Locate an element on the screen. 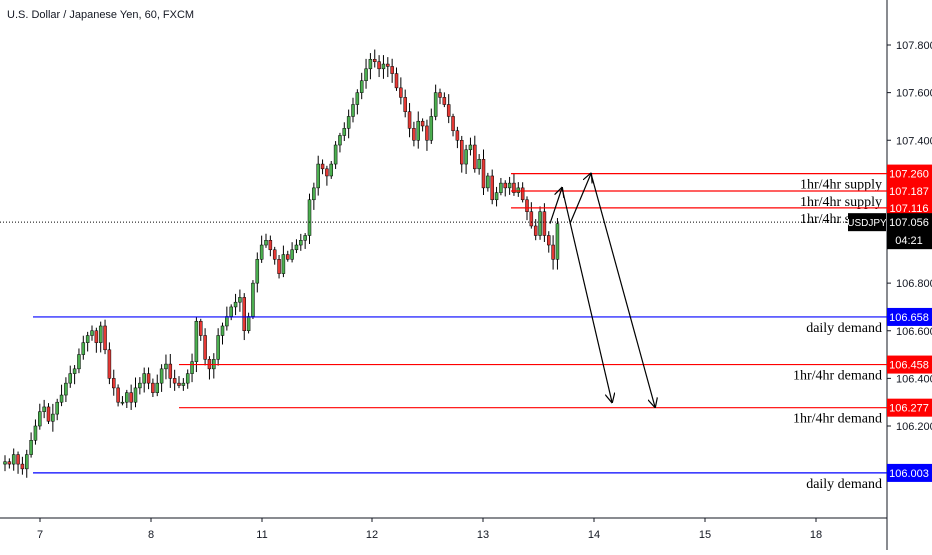  level-price-tag-label: 106.277 is located at coordinates (909, 409).